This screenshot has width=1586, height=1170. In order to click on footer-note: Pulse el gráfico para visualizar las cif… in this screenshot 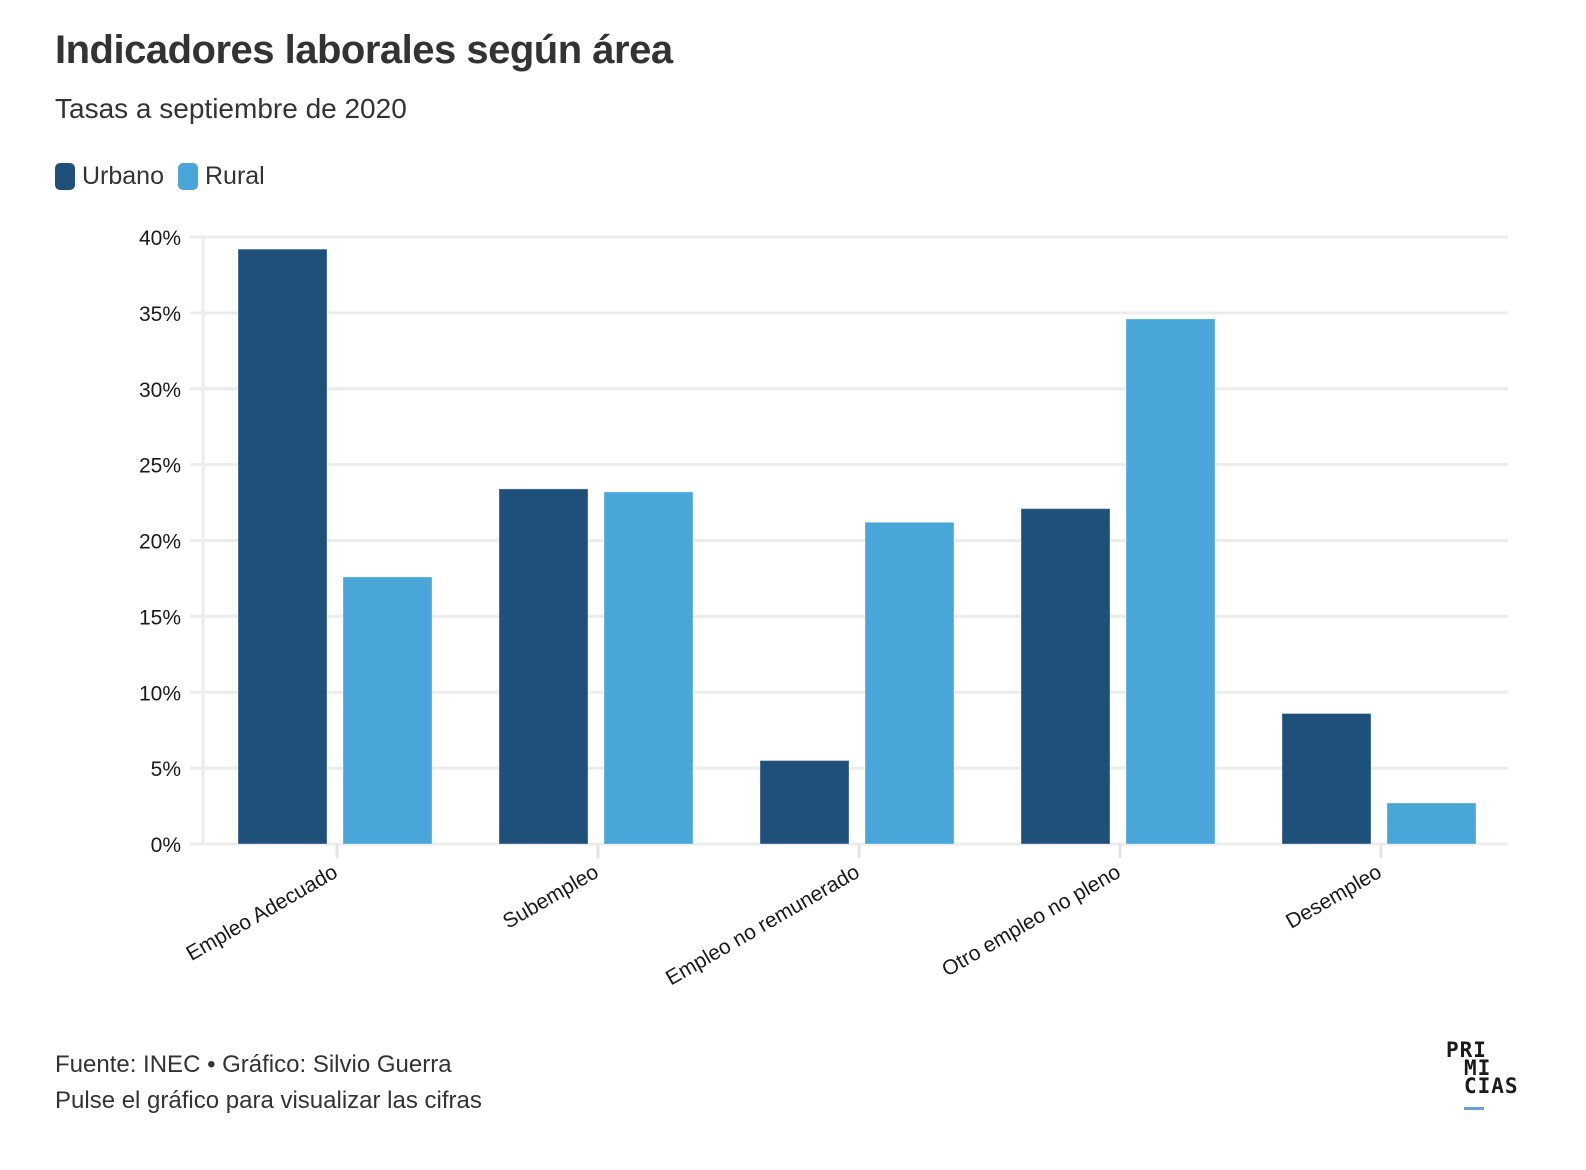, I will do `click(268, 1100)`.